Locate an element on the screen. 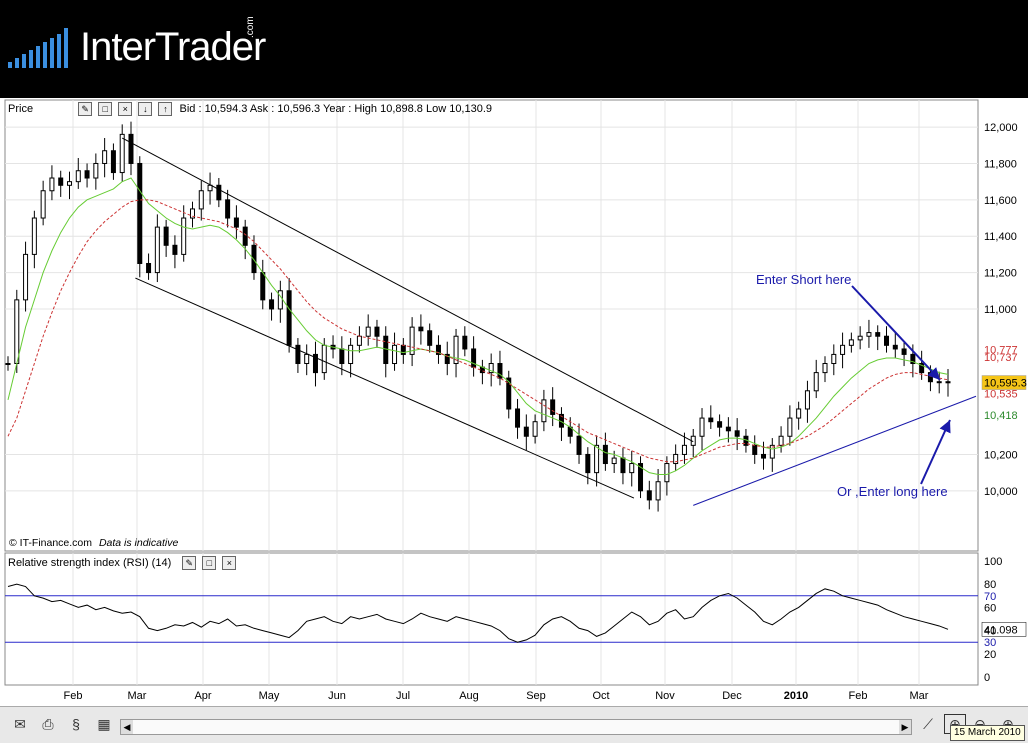  credit-line: © IT-Finance.com Data is indicative is located at coordinates (93, 543).